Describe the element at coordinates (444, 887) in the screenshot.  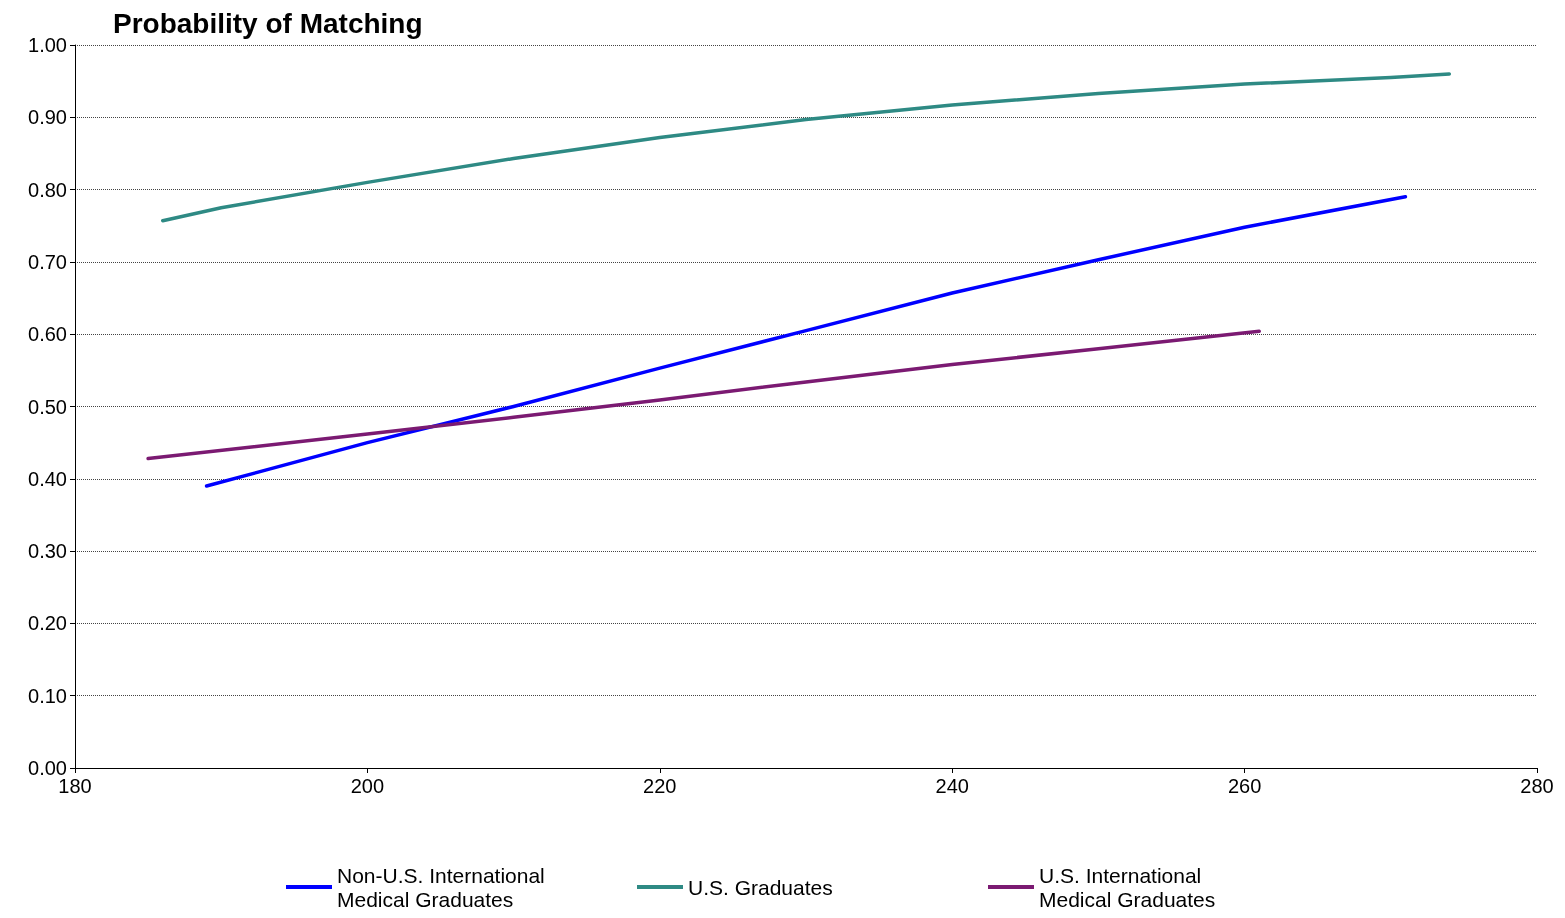
I see `legend-label: Non-U.S. International Medical Graduates` at that location.